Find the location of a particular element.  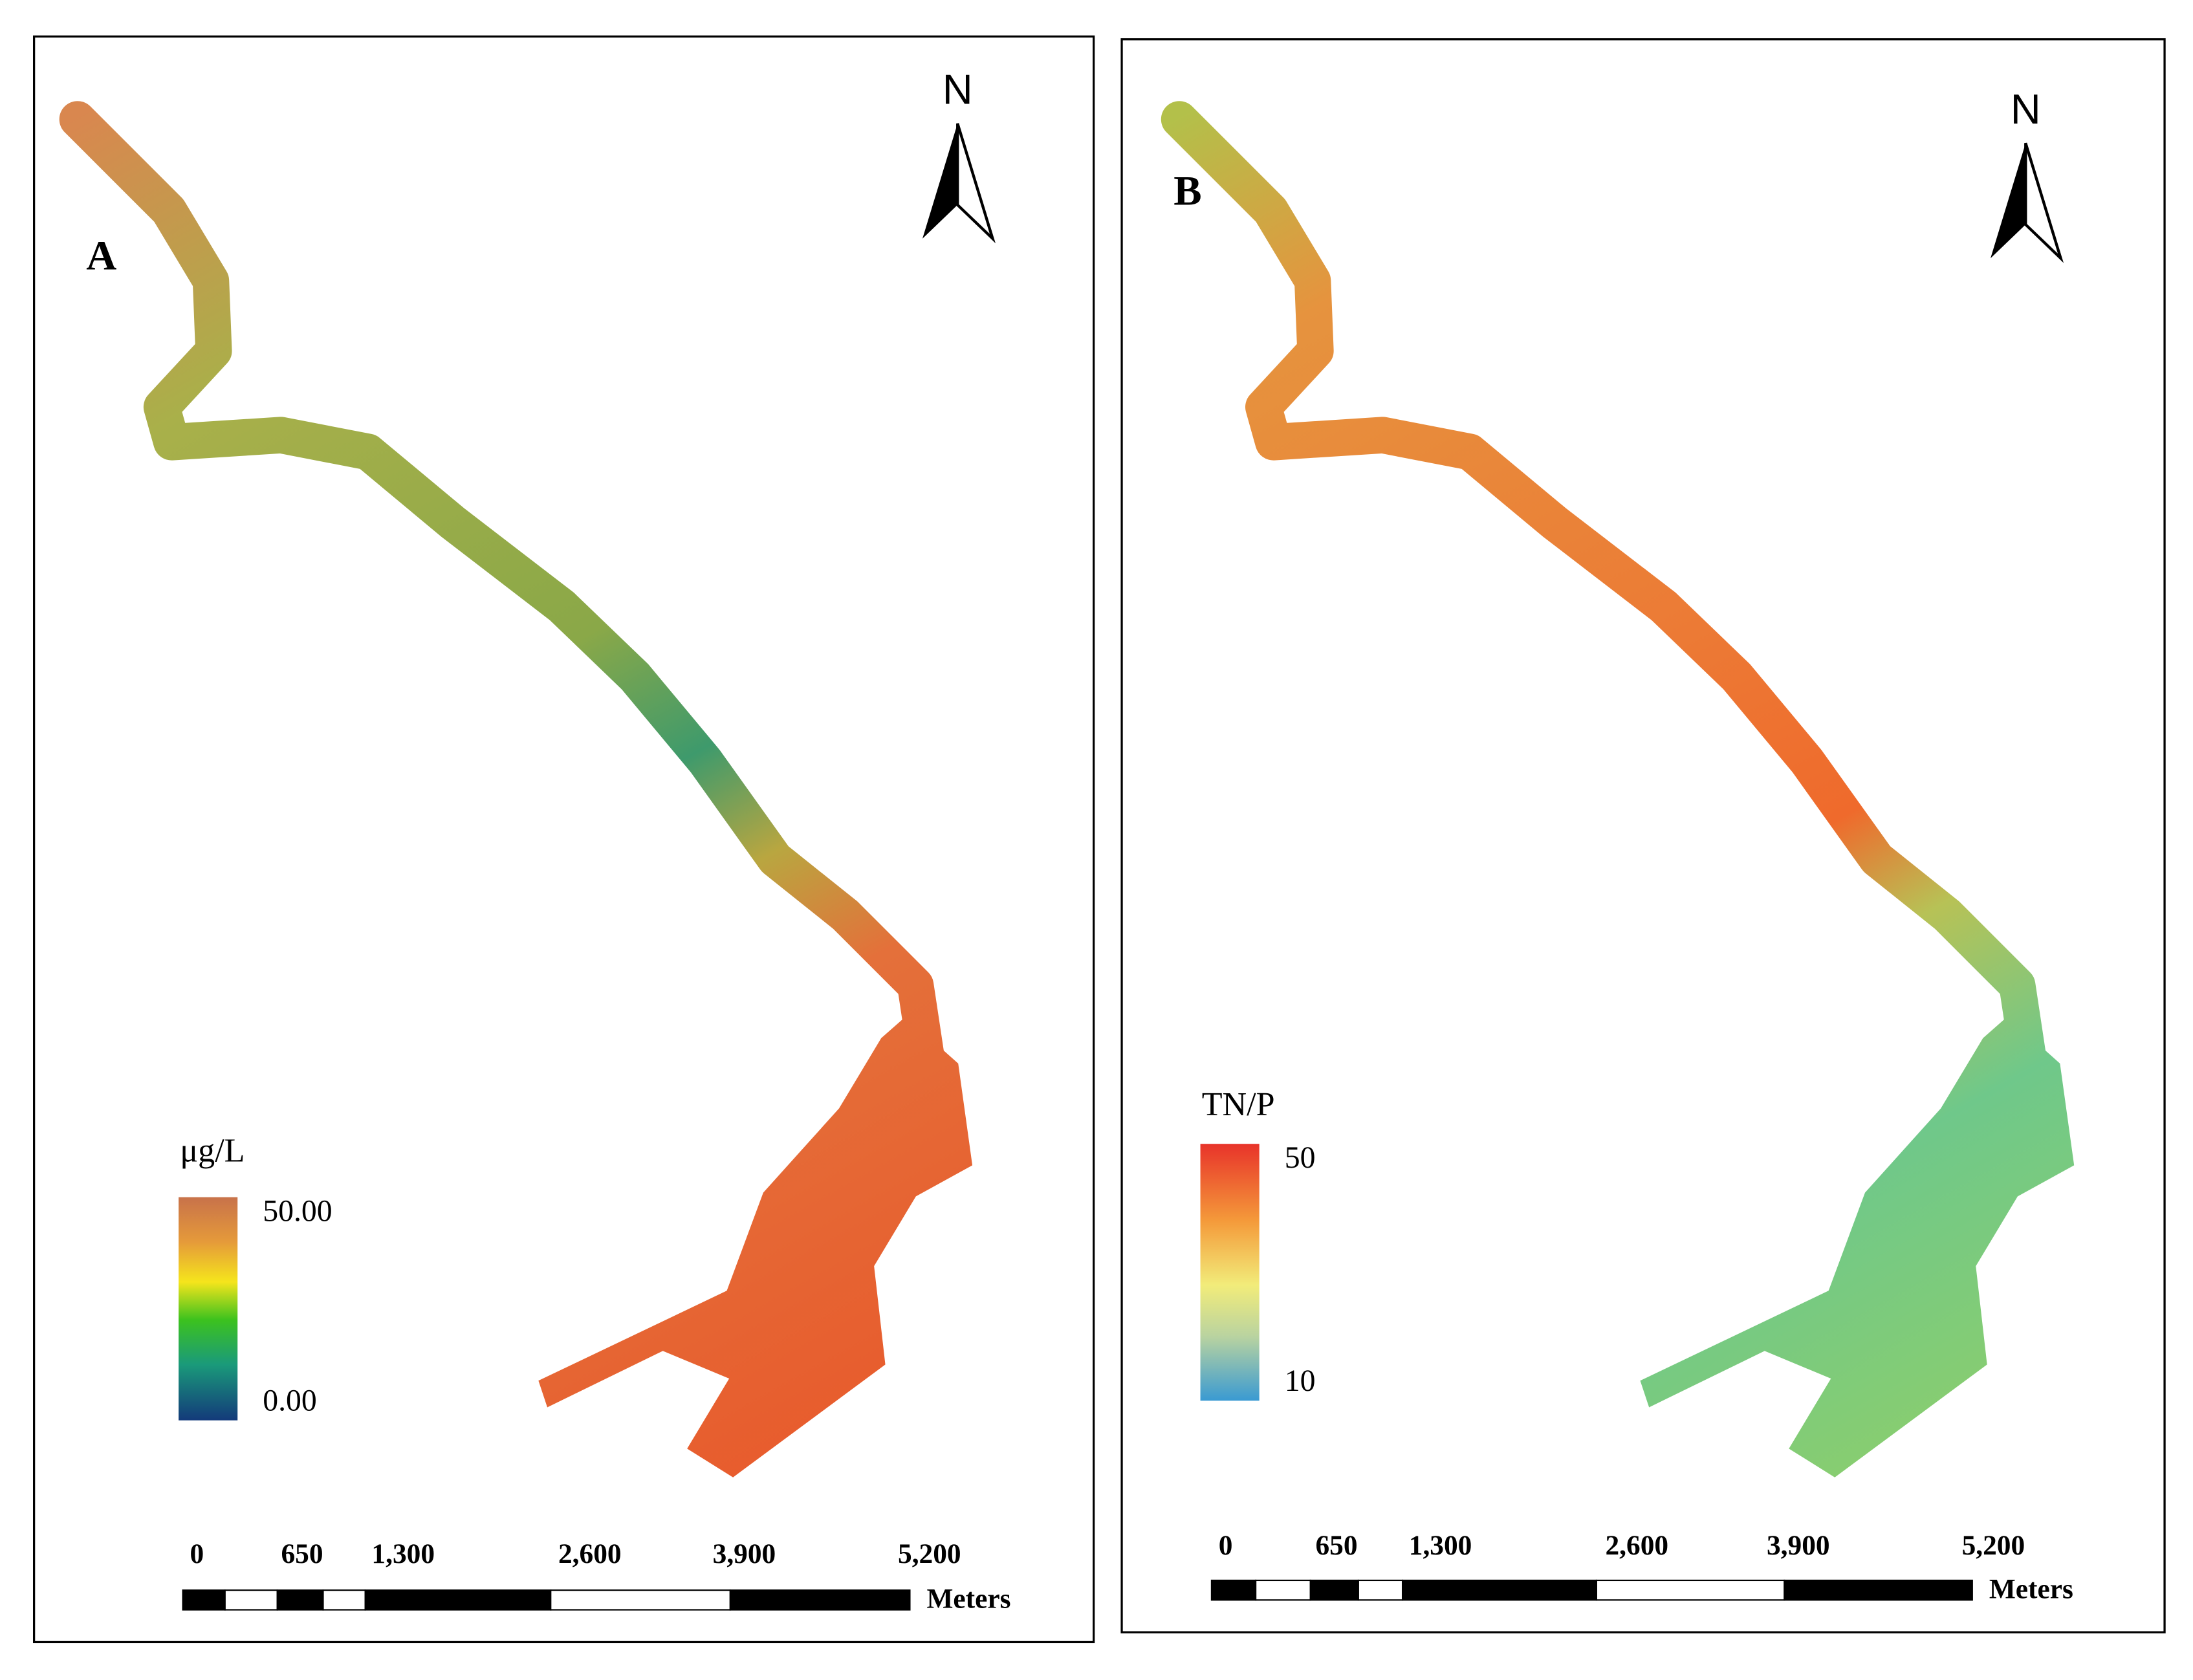

legend-title: μg/L is located at coordinates (212, 1150).